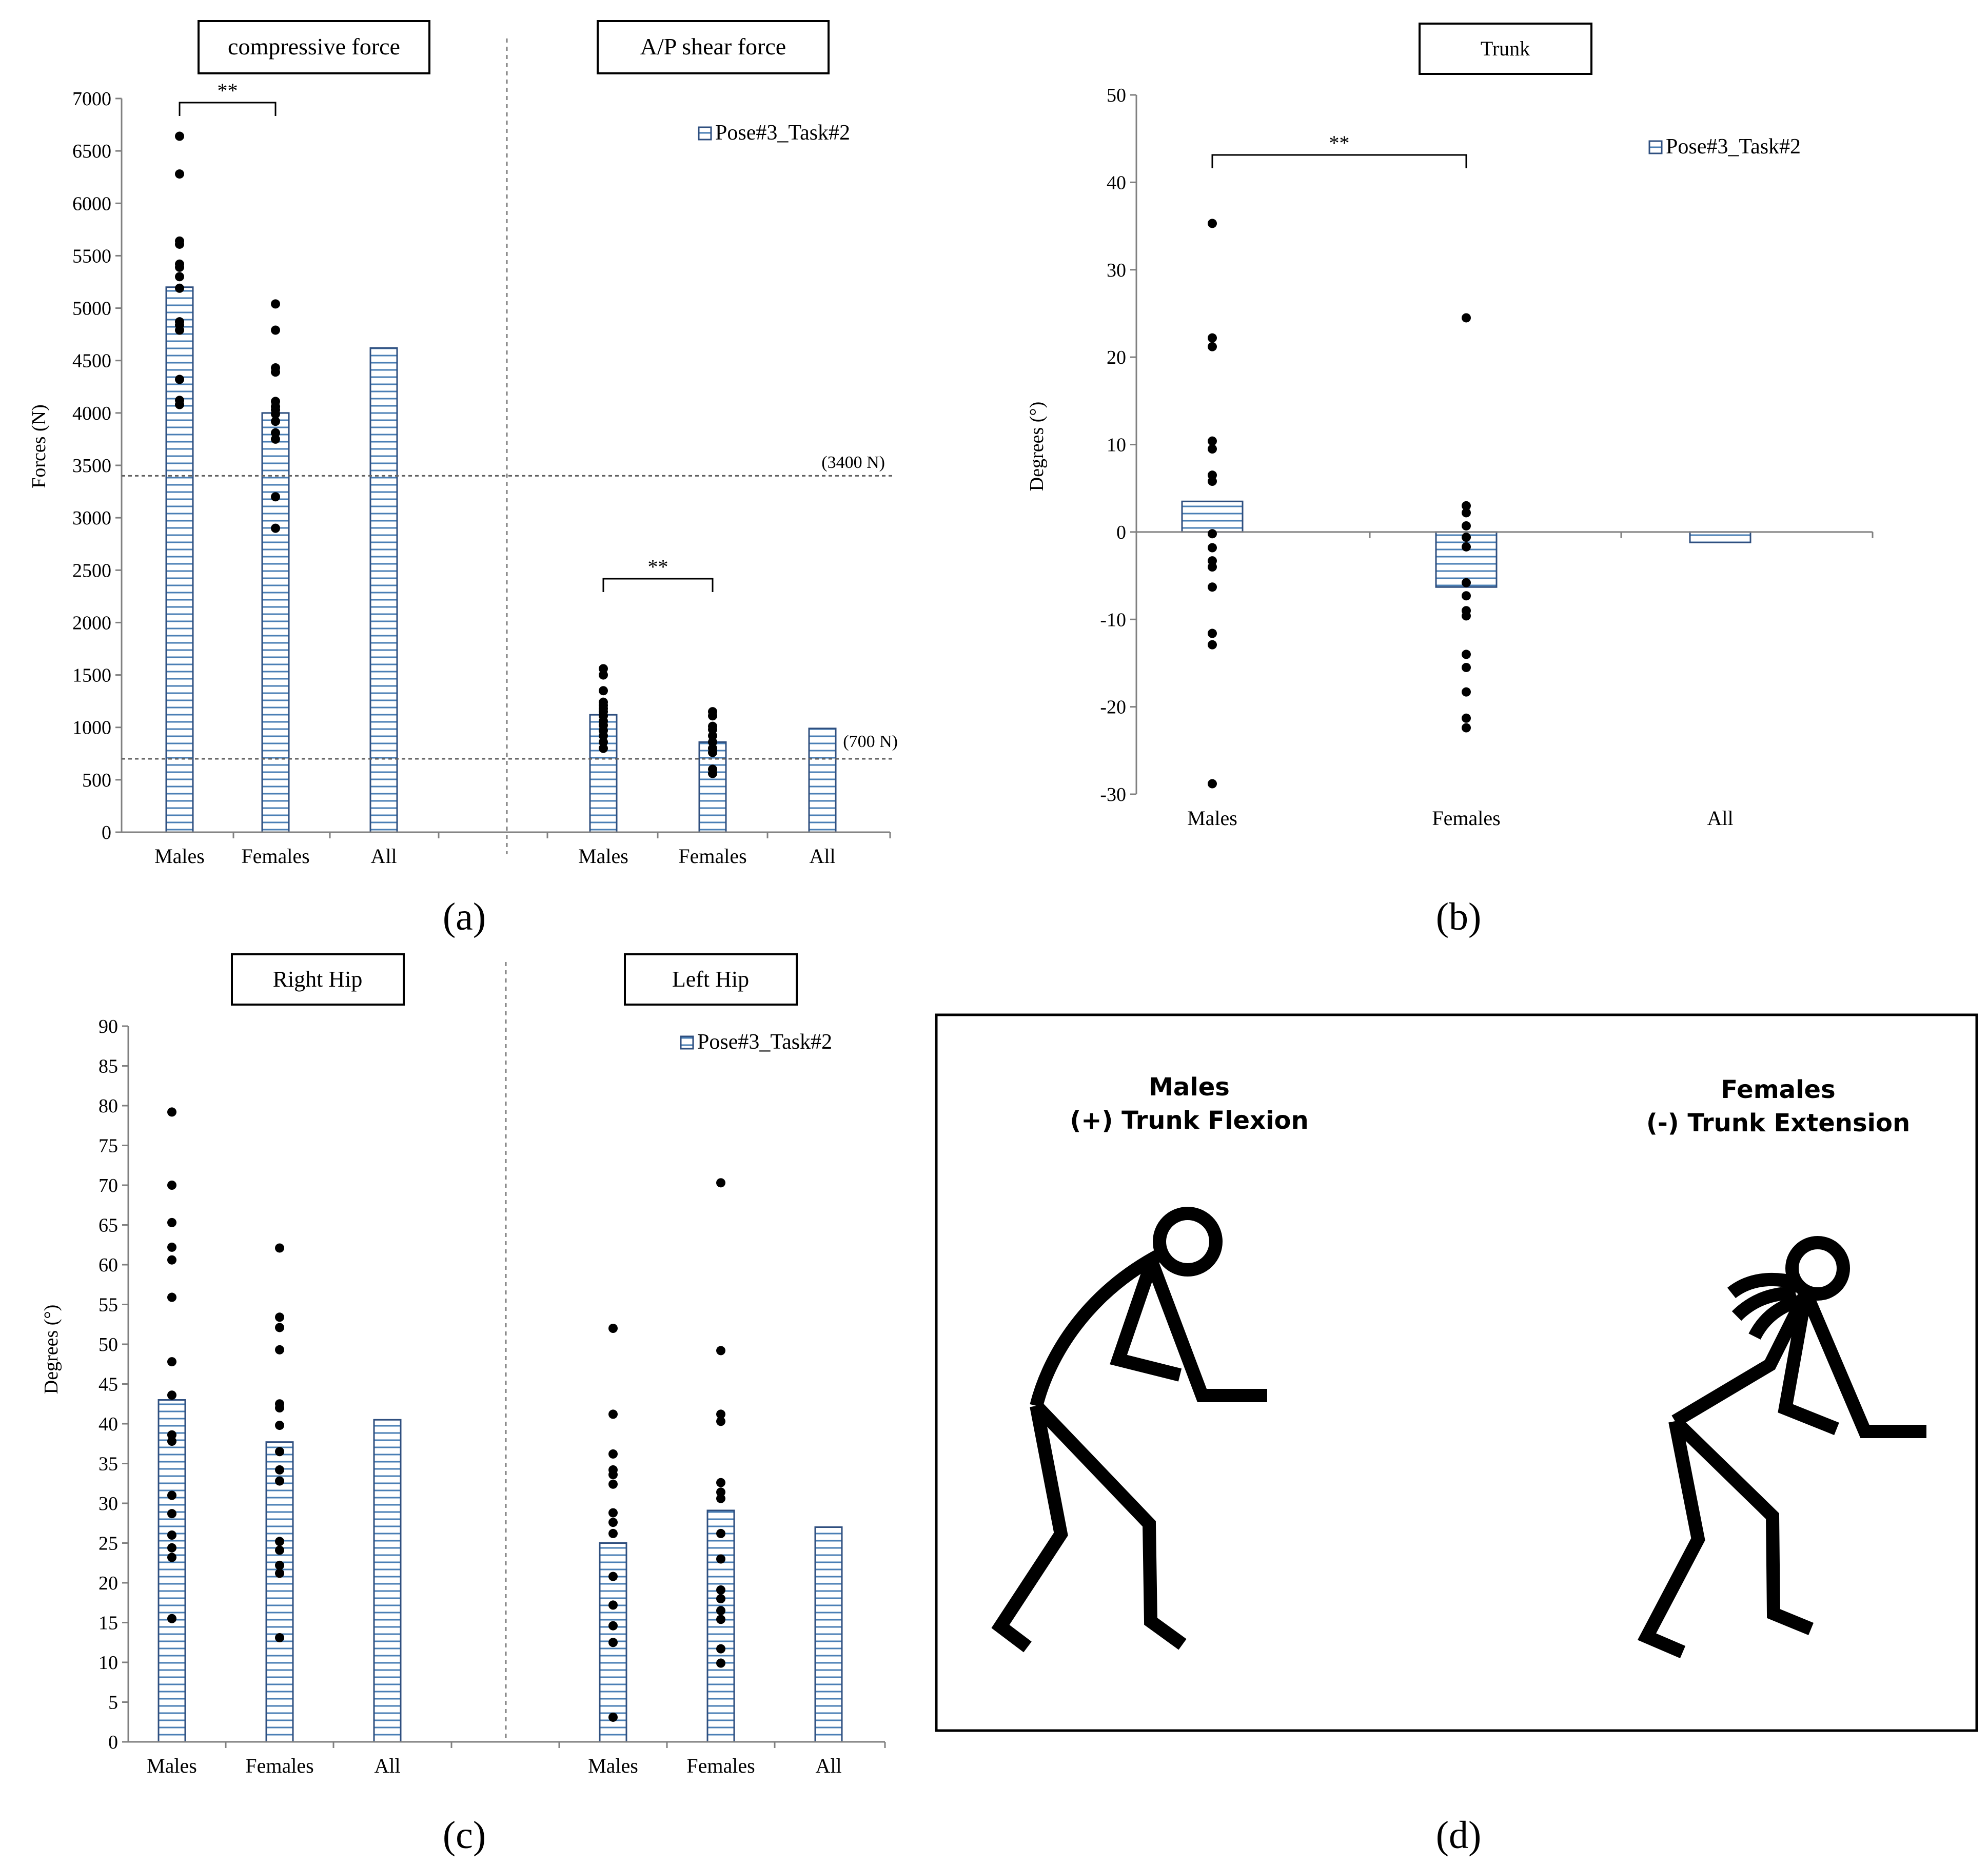 This screenshot has height=1865, width=1988. What do you see at coordinates (109, 1026) in the screenshot?
I see `y-tick-label: 90` at bounding box center [109, 1026].